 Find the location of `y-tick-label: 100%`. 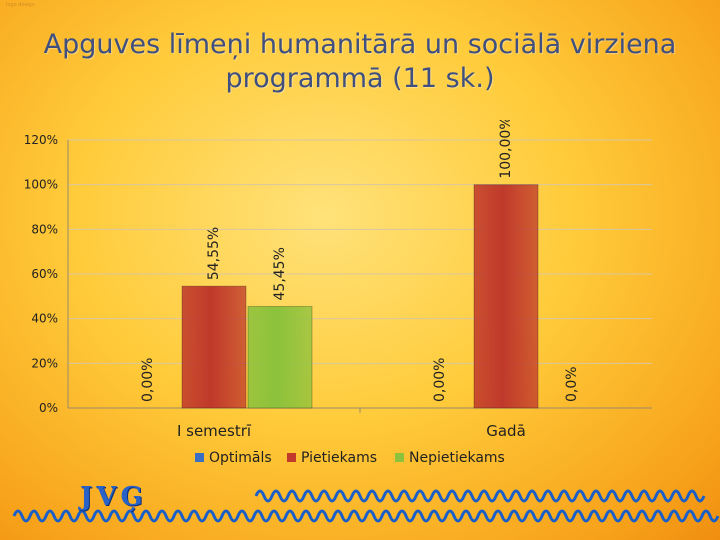

y-tick-label: 100% is located at coordinates (41, 185).